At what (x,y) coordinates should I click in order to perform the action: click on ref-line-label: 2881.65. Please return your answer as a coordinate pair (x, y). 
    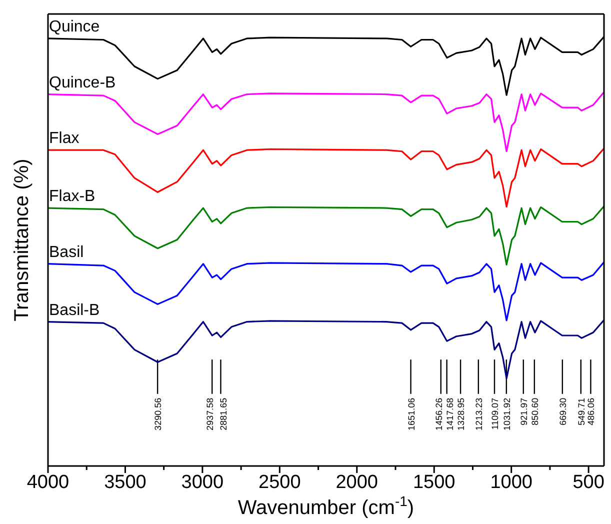
    Looking at the image, I should click on (223, 414).